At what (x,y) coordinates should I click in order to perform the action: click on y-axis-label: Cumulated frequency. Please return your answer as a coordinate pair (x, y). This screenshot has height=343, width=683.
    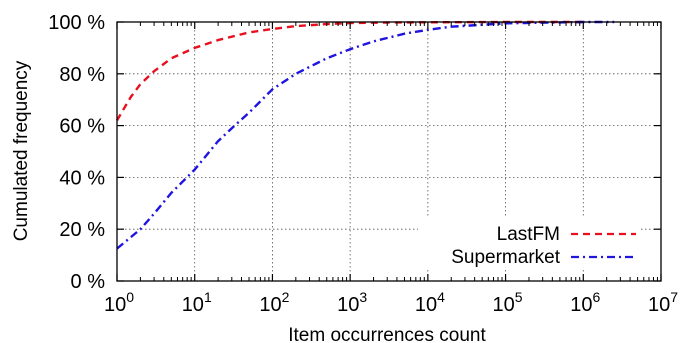
    Looking at the image, I should click on (21, 150).